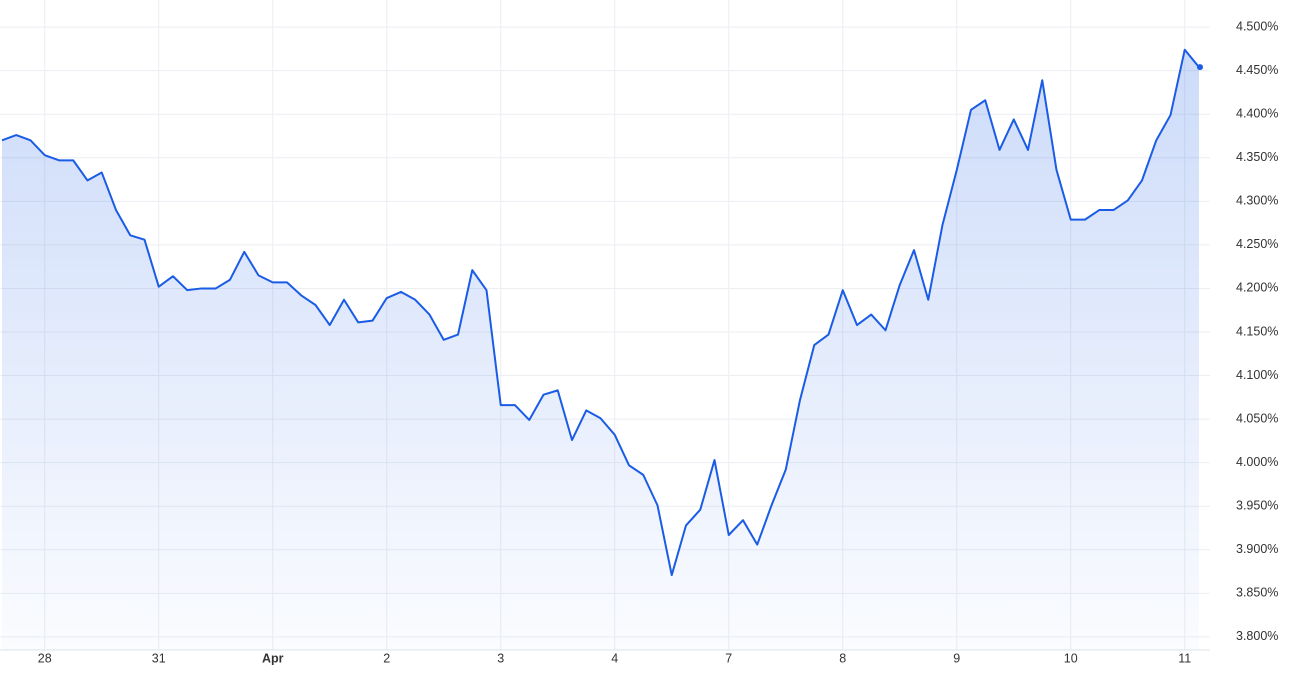 This screenshot has height=677, width=1290. I want to click on y-tick-label: 3.900%, so click(1257, 549).